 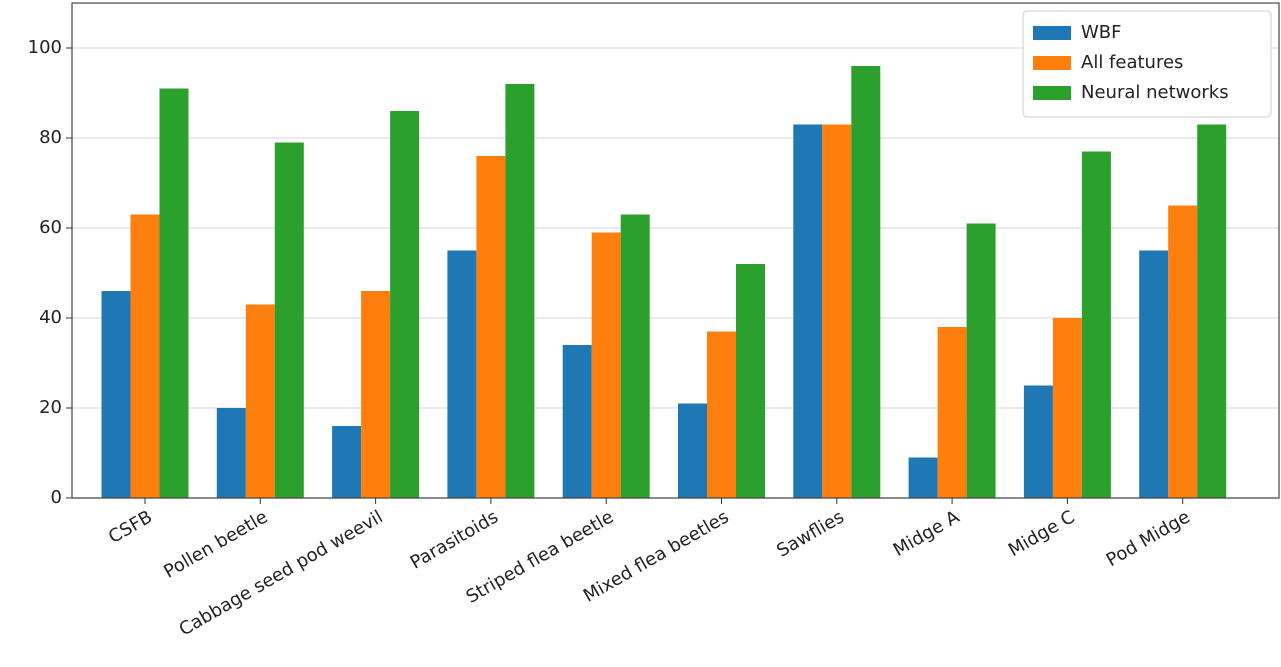 What do you see at coordinates (56, 497) in the screenshot?
I see `y-tick-label: 0` at bounding box center [56, 497].